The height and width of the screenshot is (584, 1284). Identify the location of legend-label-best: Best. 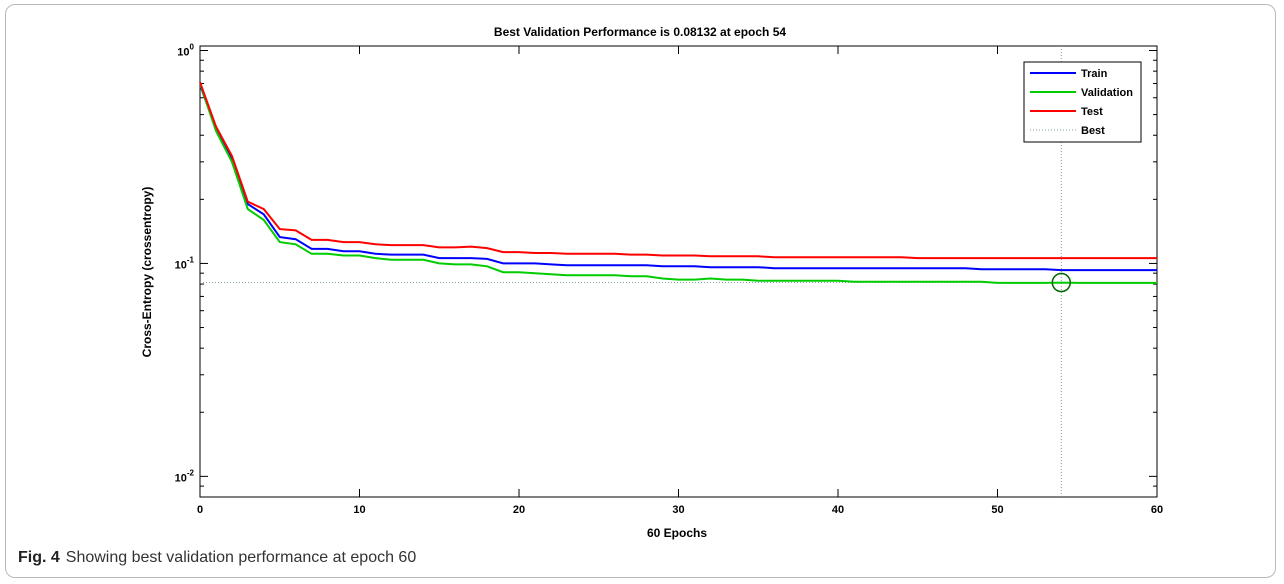
(1093, 131).